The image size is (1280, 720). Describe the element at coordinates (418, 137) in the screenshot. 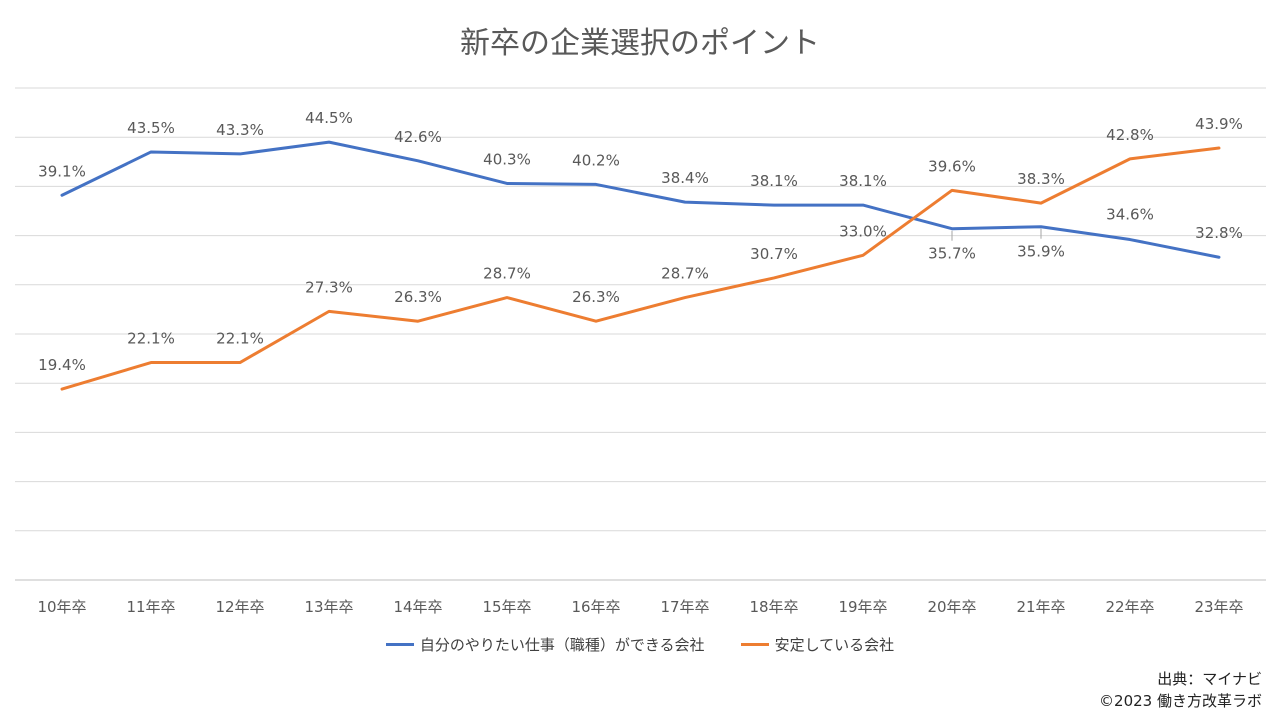

I see `data-label-blue: 42.6%` at that location.